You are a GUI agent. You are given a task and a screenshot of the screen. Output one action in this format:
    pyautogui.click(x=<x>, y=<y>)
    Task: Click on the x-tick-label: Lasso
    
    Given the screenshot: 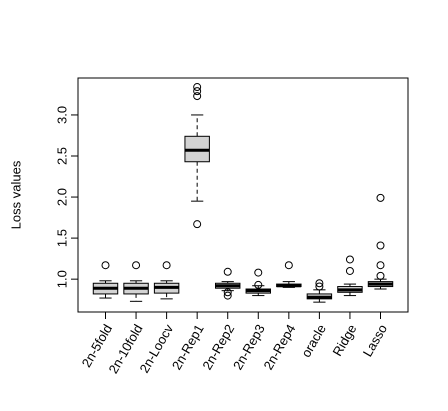 What is the action you would take?
    pyautogui.click(x=375, y=341)
    